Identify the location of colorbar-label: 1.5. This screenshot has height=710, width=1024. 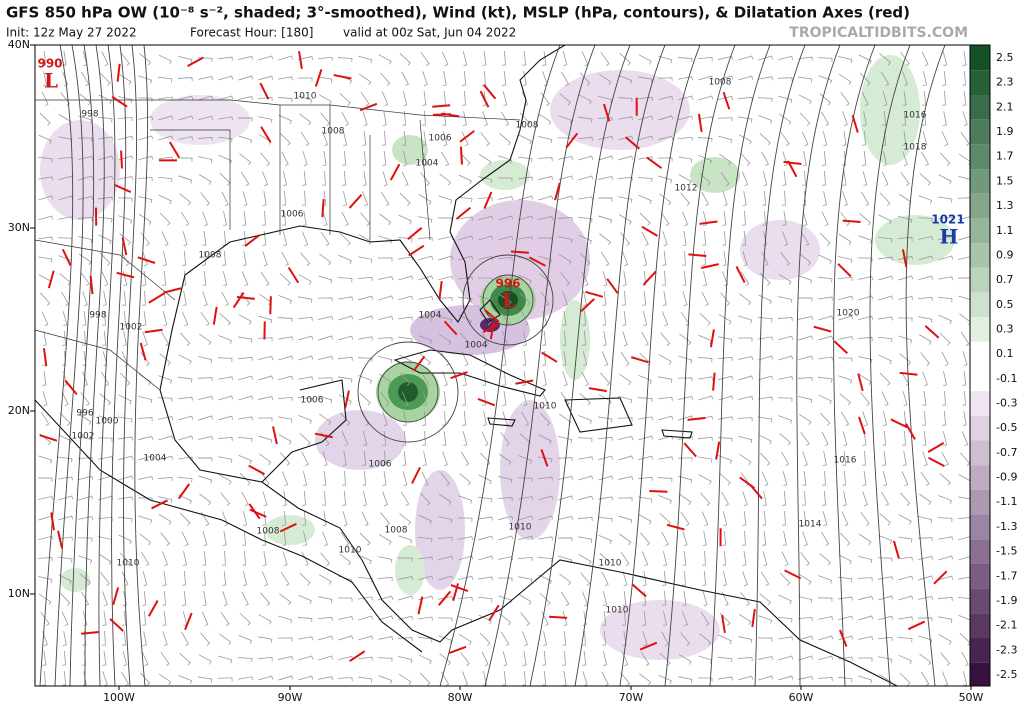
(1005, 180).